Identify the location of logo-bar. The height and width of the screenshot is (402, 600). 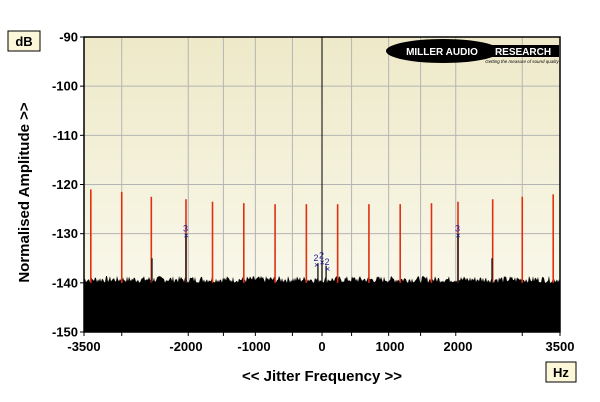
(523, 51).